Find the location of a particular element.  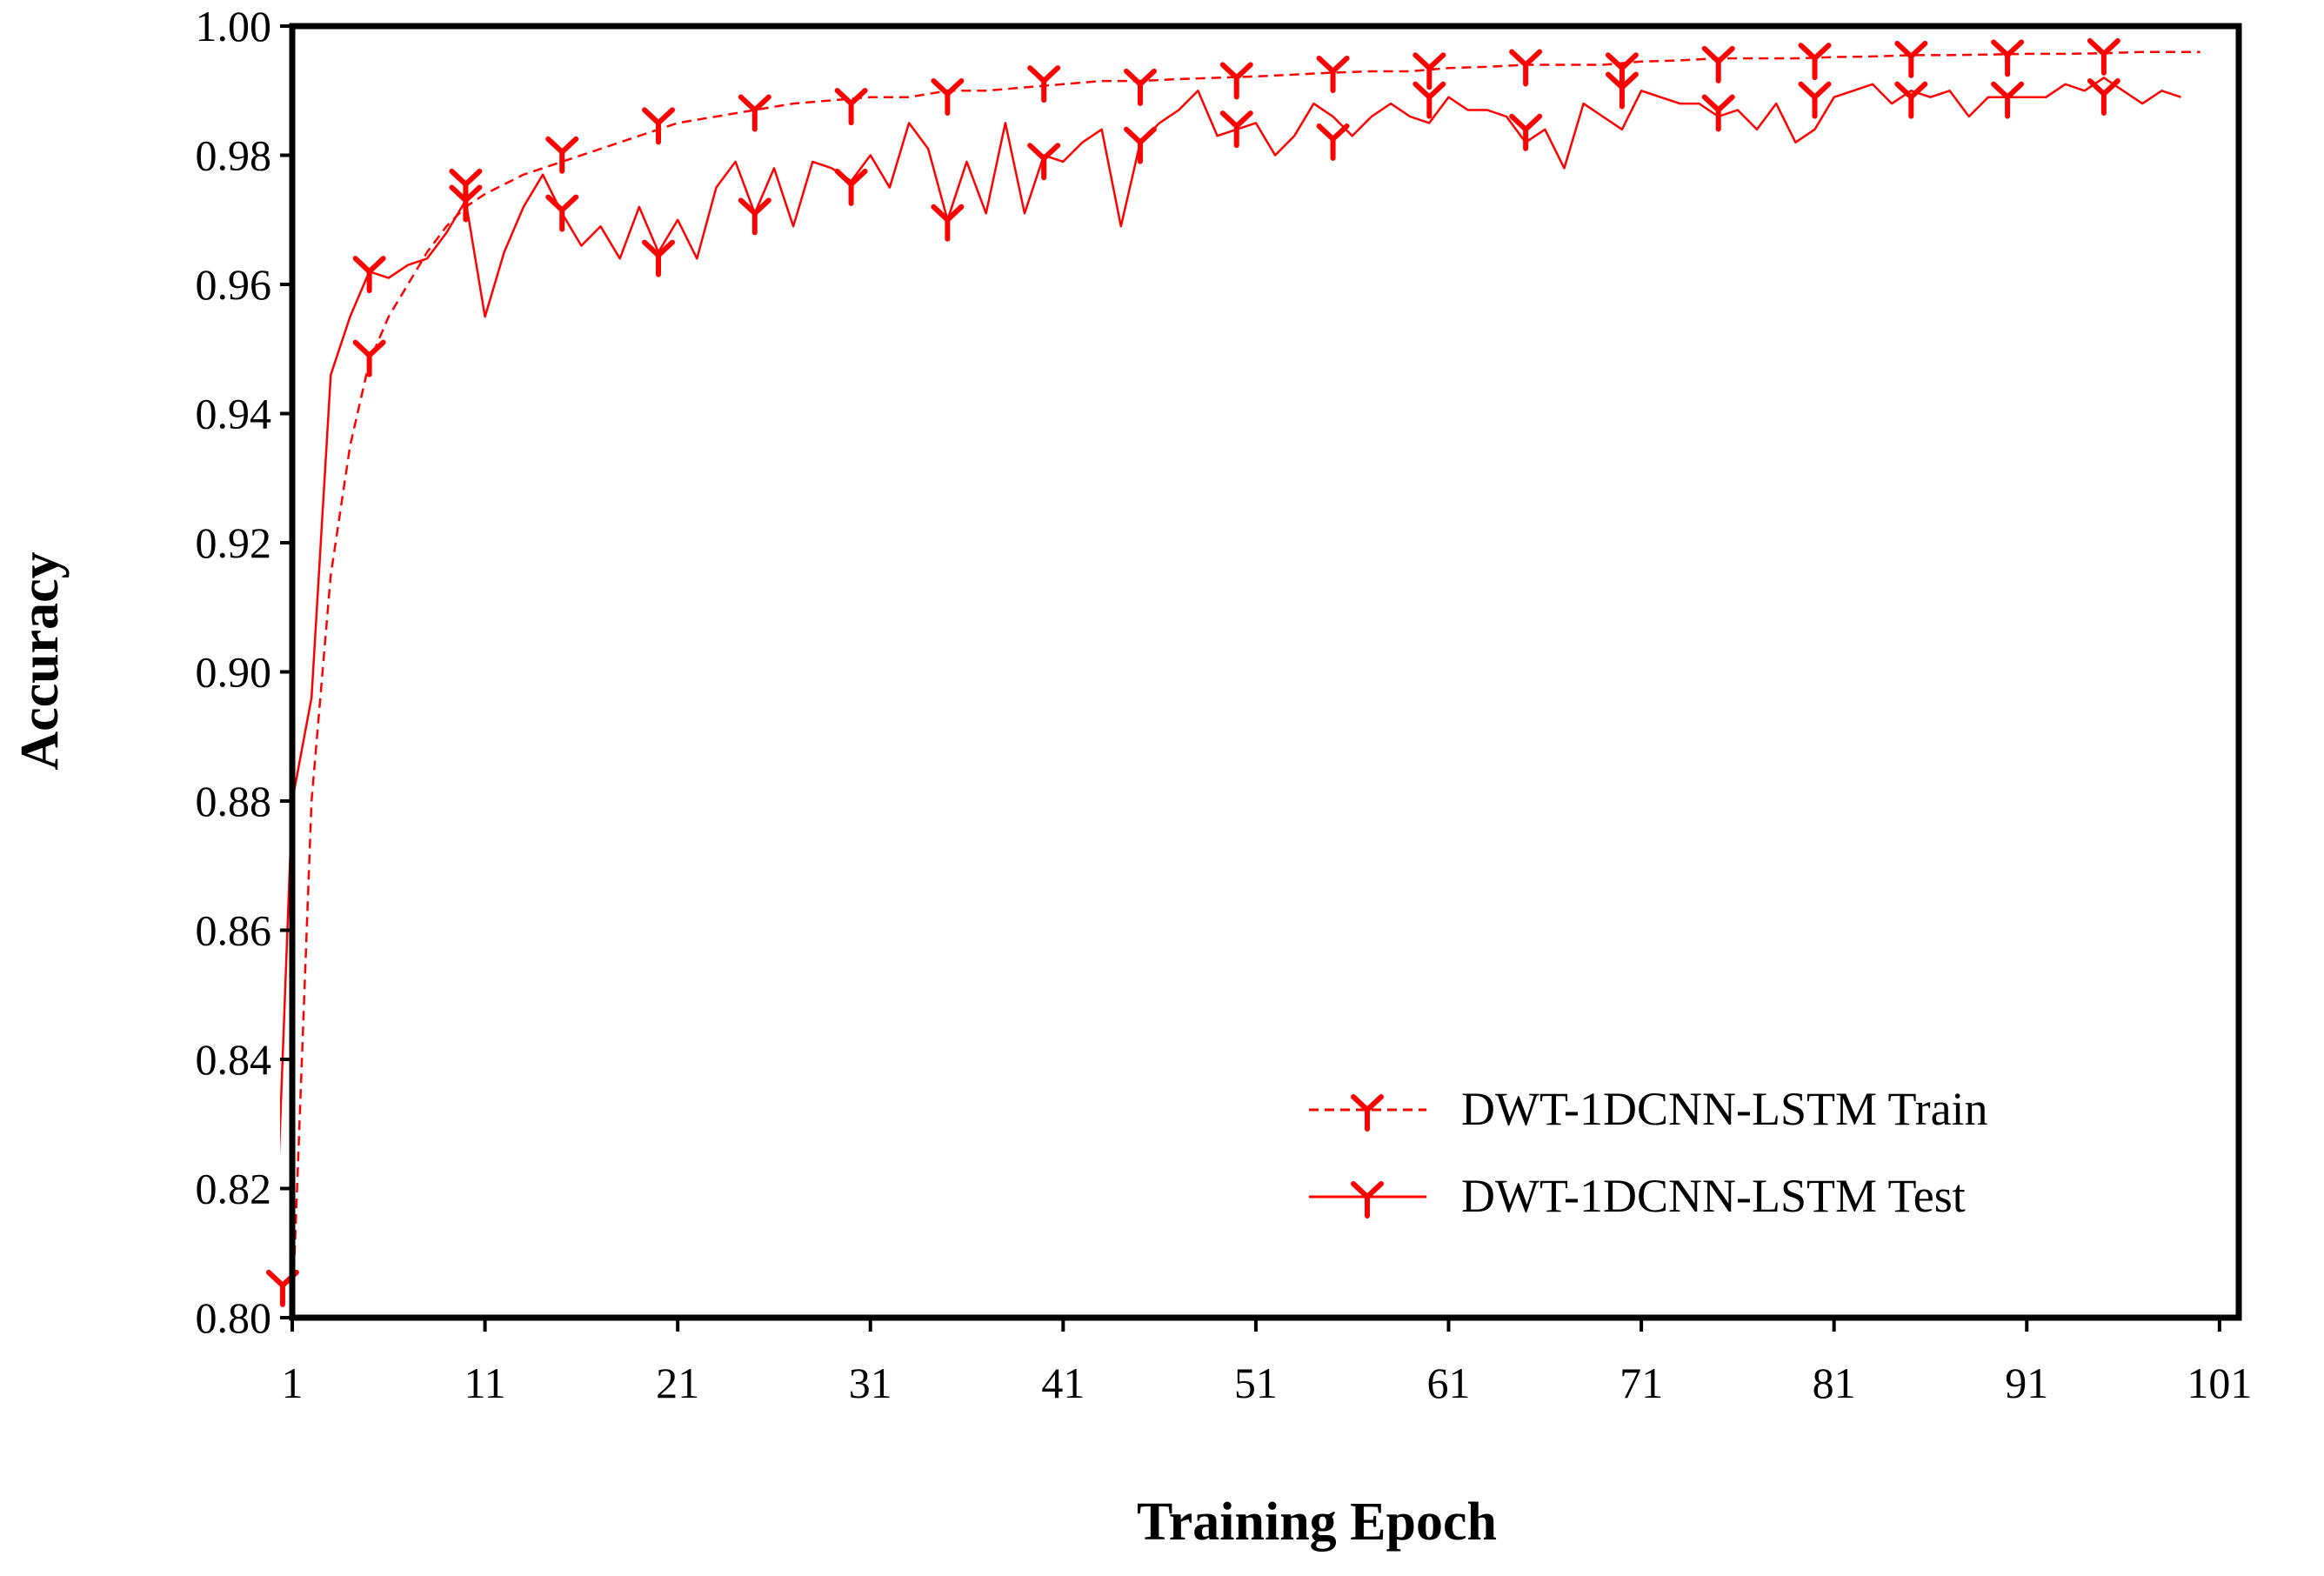

y-tick-label: 0.94 is located at coordinates (234, 414).